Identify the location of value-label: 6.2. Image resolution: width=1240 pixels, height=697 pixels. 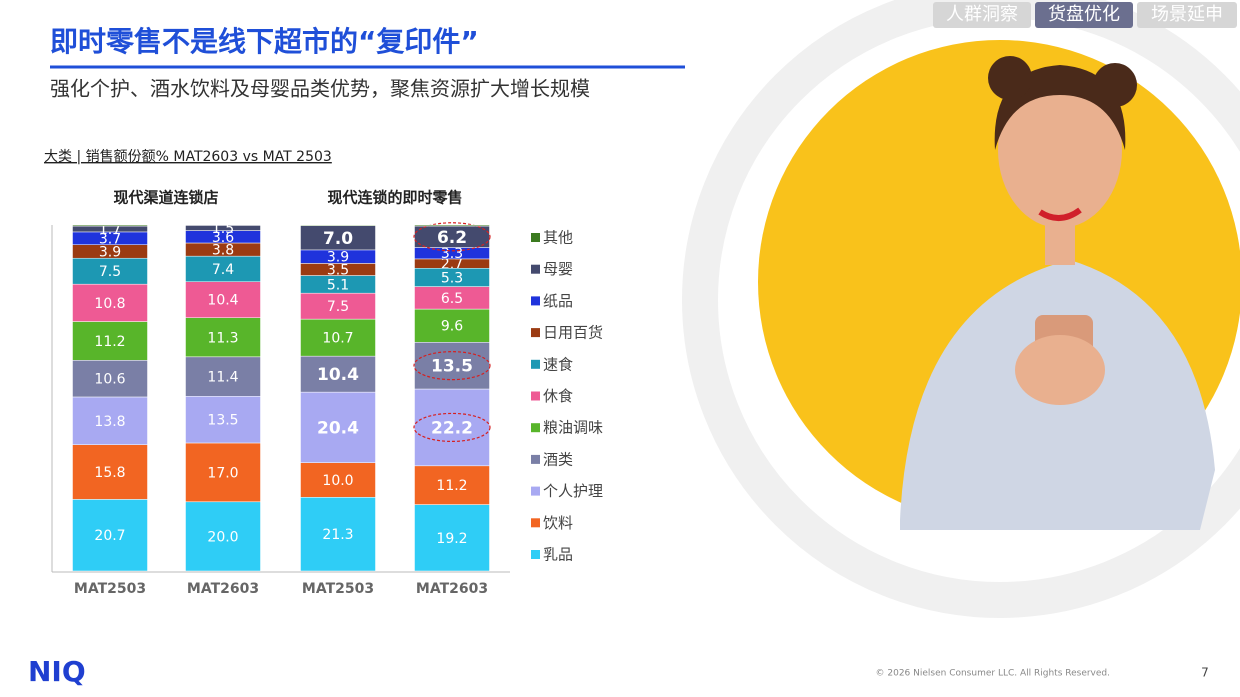
(452, 238).